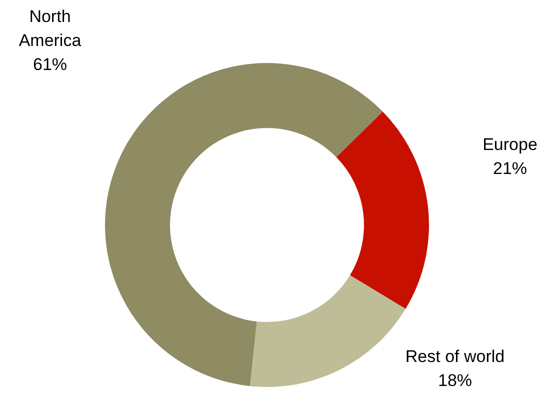 Image resolution: width=549 pixels, height=401 pixels. I want to click on data-label: 21%, so click(510, 168).